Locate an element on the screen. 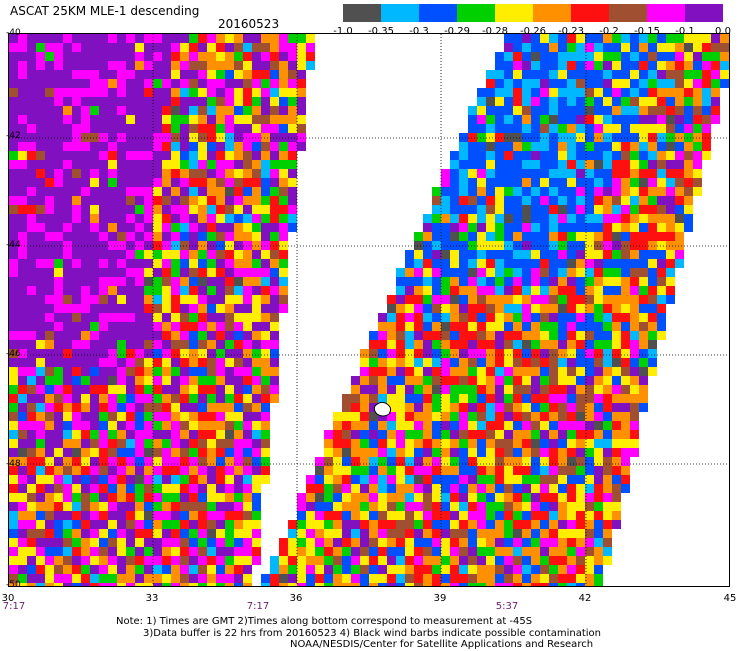 This screenshot has height=651, width=740. longitude-label: 39 is located at coordinates (440, 598).